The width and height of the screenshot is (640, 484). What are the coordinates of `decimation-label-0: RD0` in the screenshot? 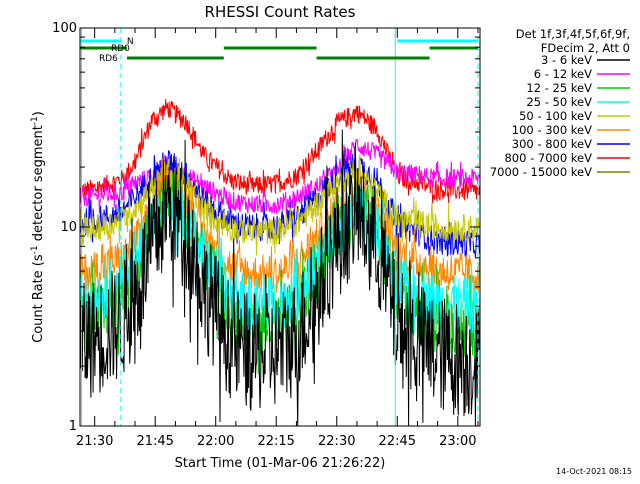 It's located at (120, 49).